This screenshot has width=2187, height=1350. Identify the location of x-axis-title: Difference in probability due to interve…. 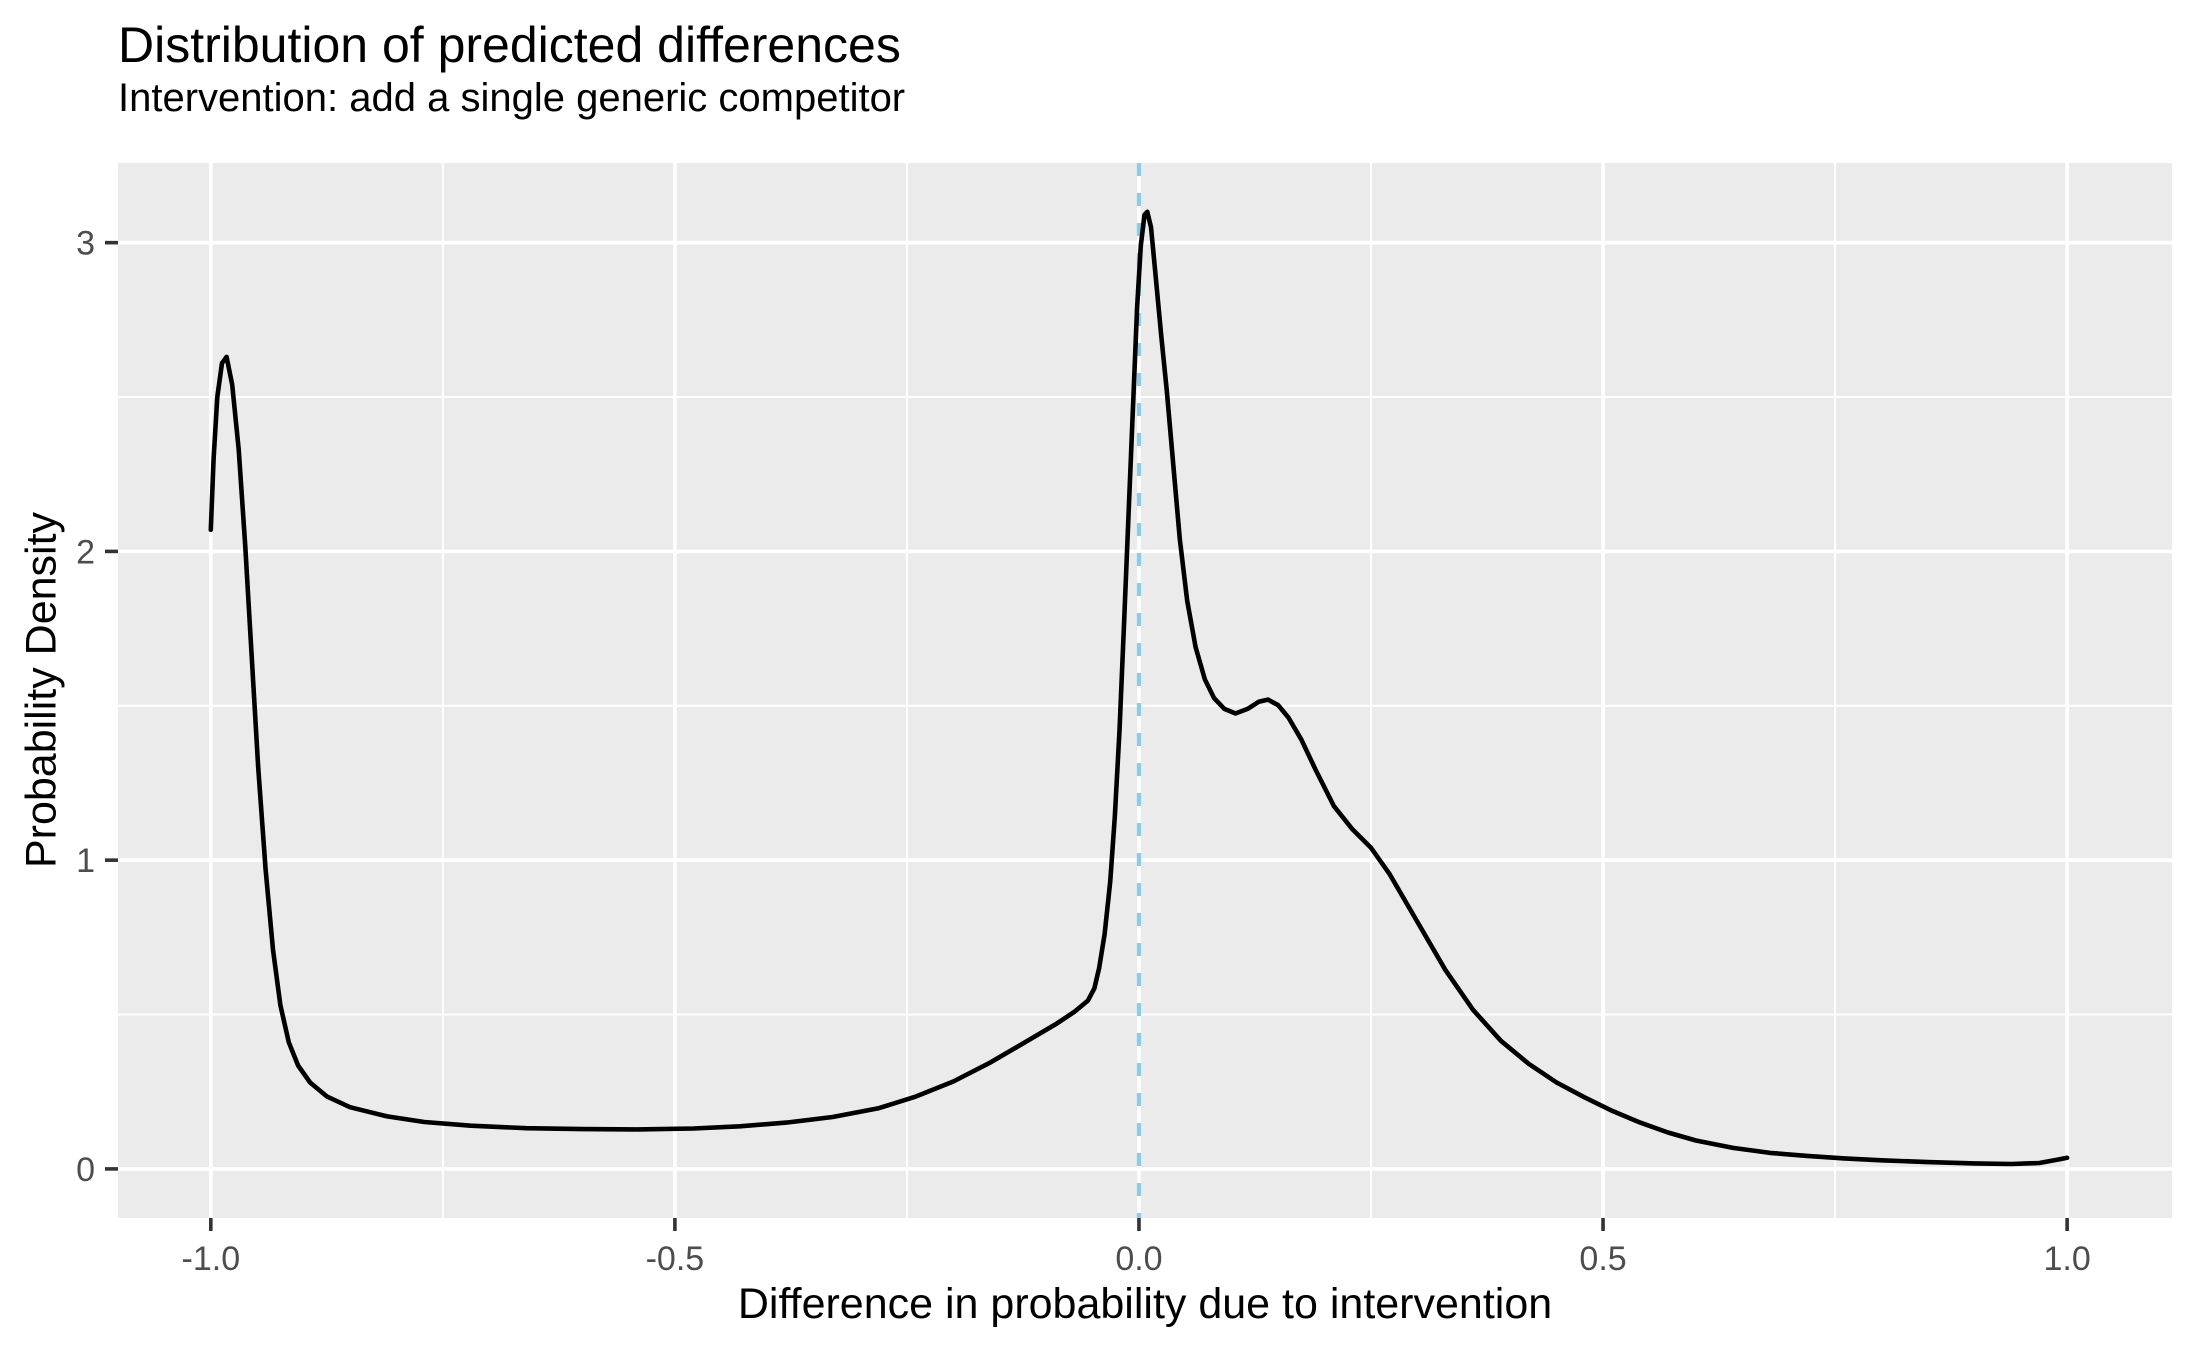
(1145, 1304).